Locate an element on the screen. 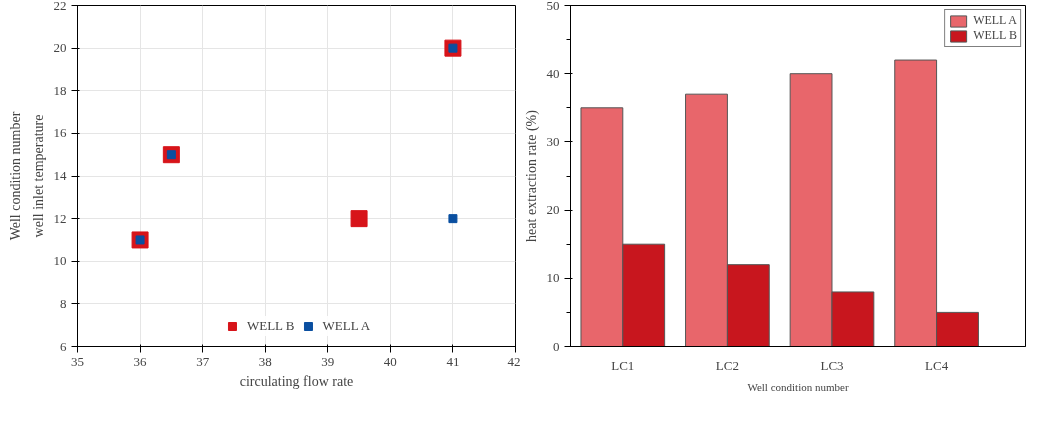 This screenshot has width=1051, height=423. x-axis-title: Well condition number is located at coordinates (798, 386).